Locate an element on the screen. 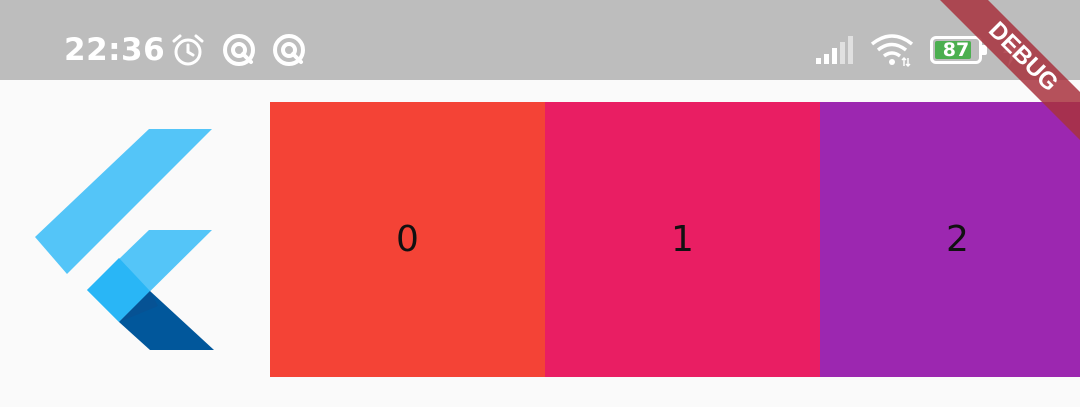 This screenshot has height=407, width=1080. wifi-icon is located at coordinates (892, 50).